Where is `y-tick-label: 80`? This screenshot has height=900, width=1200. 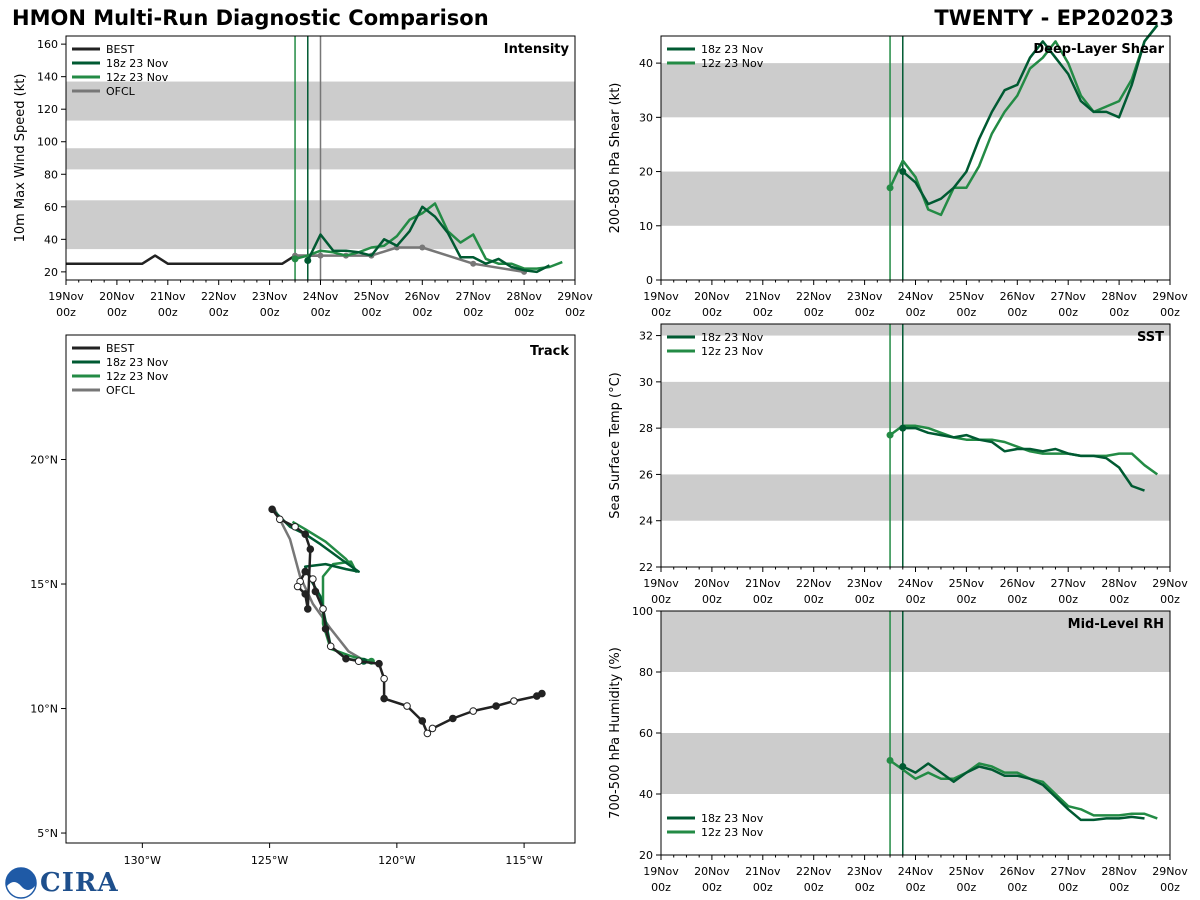 y-tick-label: 80 is located at coordinates (51, 174).